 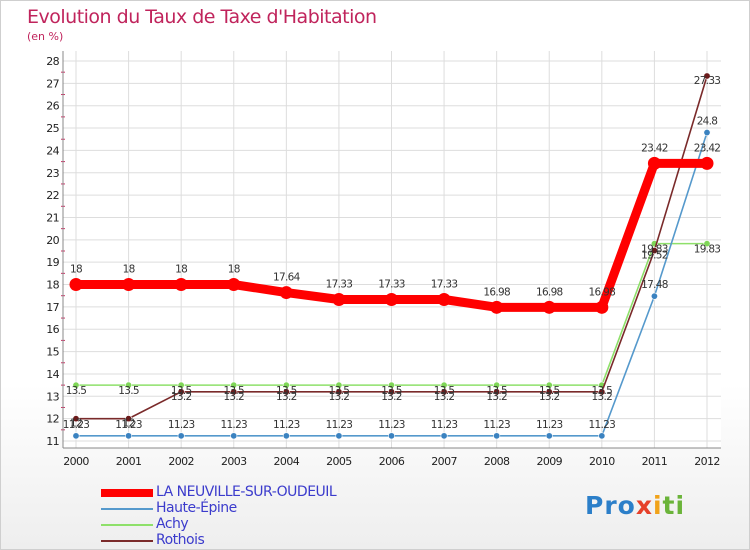 I want to click on x-tick-label: 2012, so click(x=707, y=461).